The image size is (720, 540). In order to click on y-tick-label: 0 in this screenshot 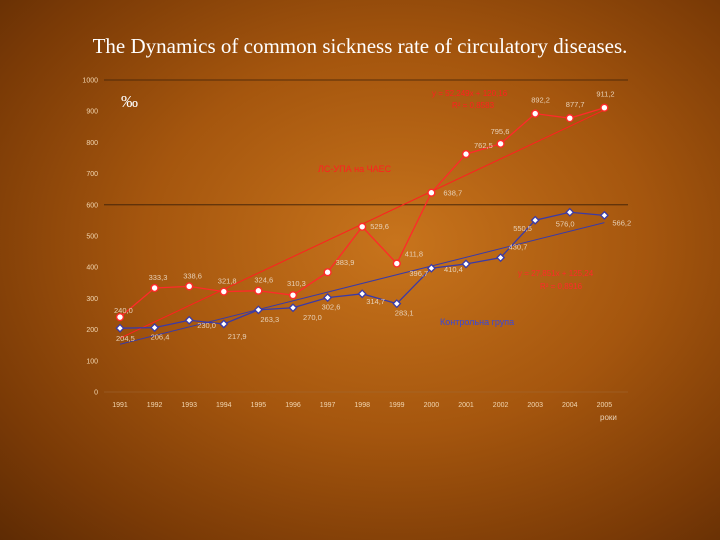, I will do `click(96, 393)`.